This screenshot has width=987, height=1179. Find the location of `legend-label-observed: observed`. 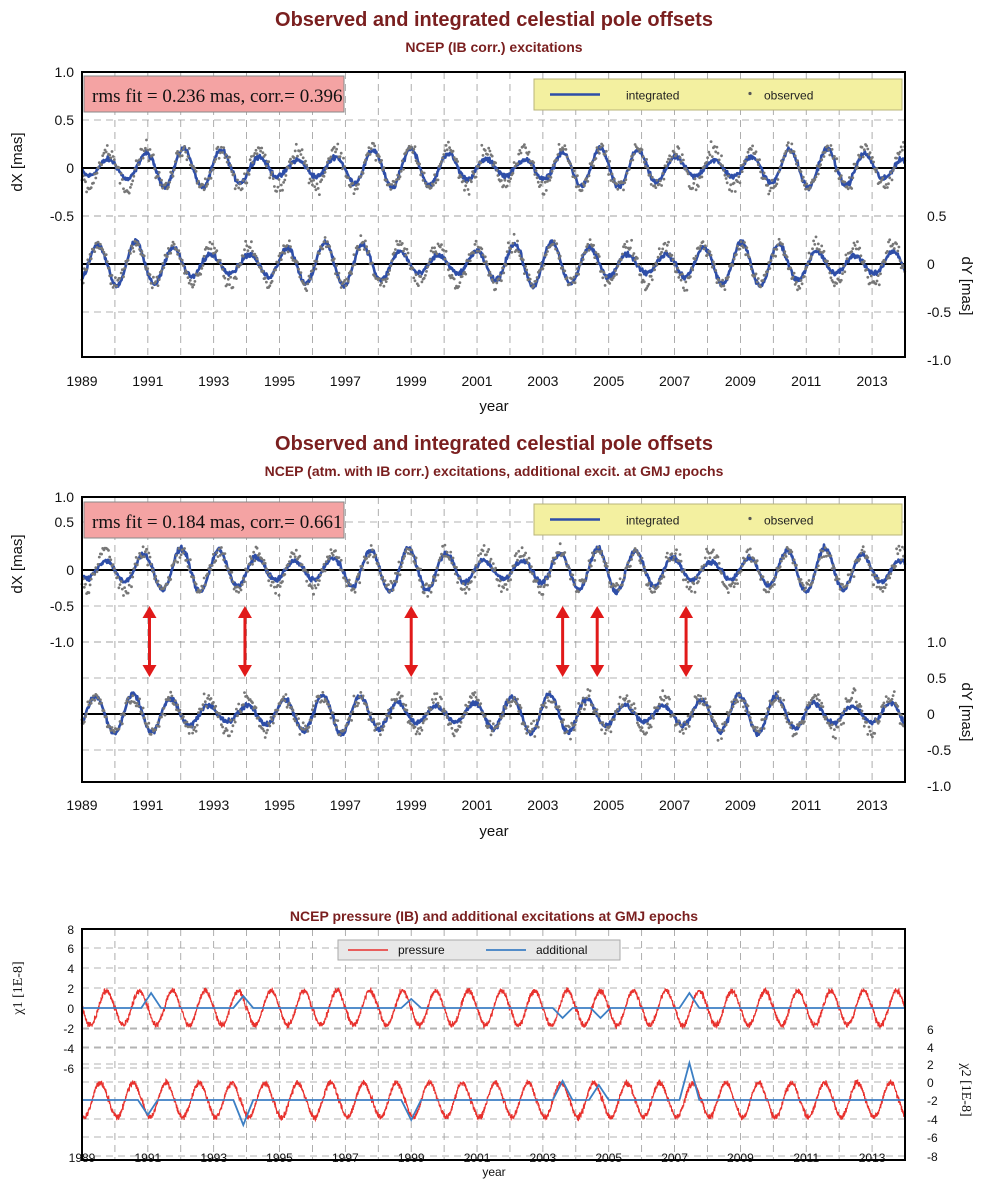

legend-label-observed: observed is located at coordinates (788, 521).